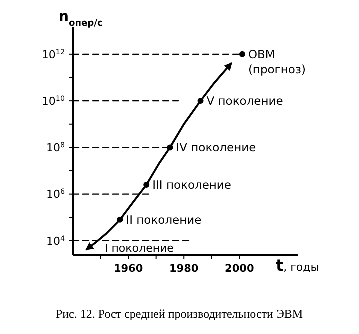  I want to click on y-axis-title: n$_{опер/с}$, so click(81, 19).